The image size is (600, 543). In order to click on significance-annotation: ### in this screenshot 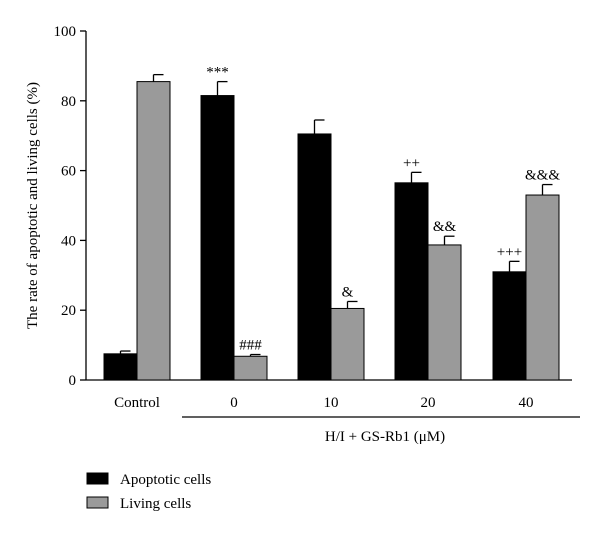, I will do `click(250, 346)`.